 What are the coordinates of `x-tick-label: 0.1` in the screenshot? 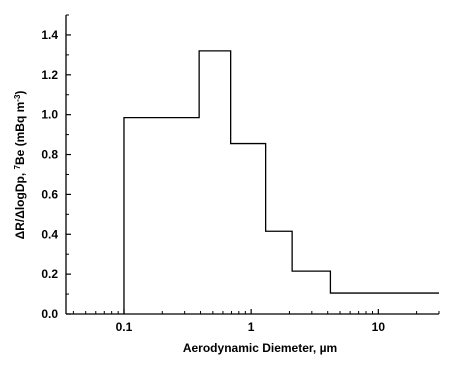 It's located at (124, 327).